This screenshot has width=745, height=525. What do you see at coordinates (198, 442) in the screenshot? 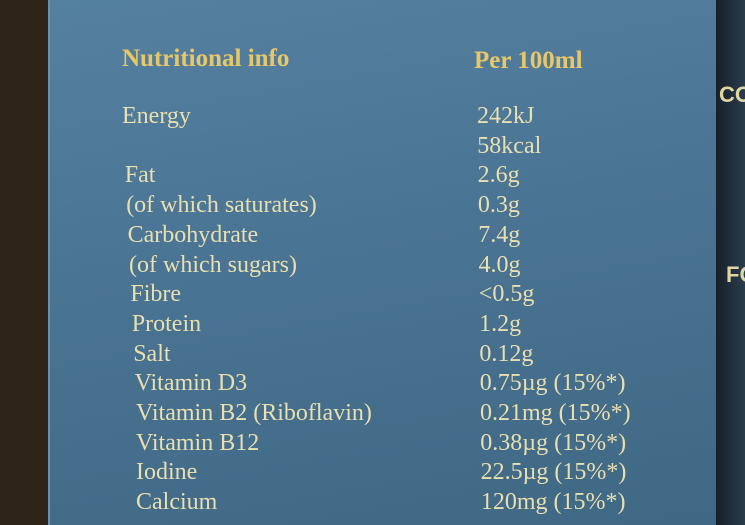
I see `nutrient-label: Vitamin B12` at bounding box center [198, 442].